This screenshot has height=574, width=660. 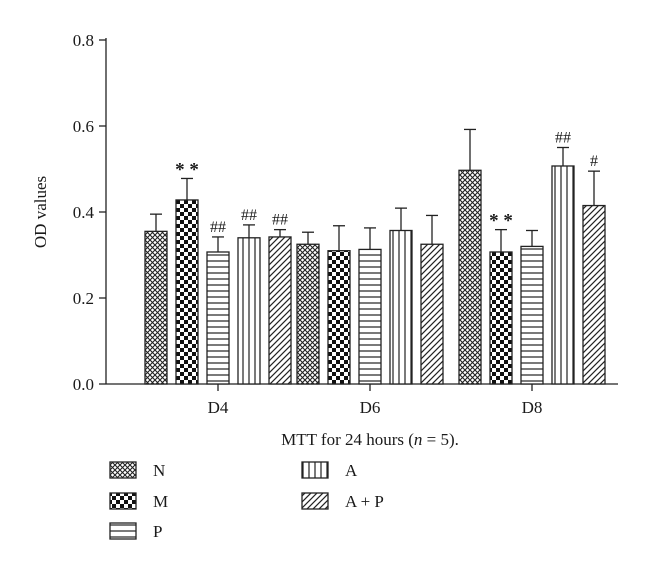 I want to click on legend-swatch-a, so click(x=315, y=470).